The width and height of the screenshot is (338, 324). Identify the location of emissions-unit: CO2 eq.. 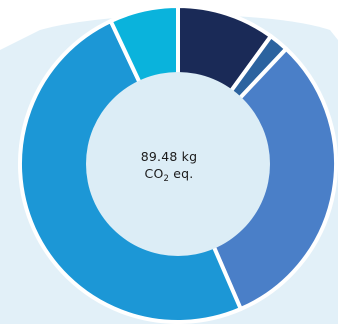
(169, 174).